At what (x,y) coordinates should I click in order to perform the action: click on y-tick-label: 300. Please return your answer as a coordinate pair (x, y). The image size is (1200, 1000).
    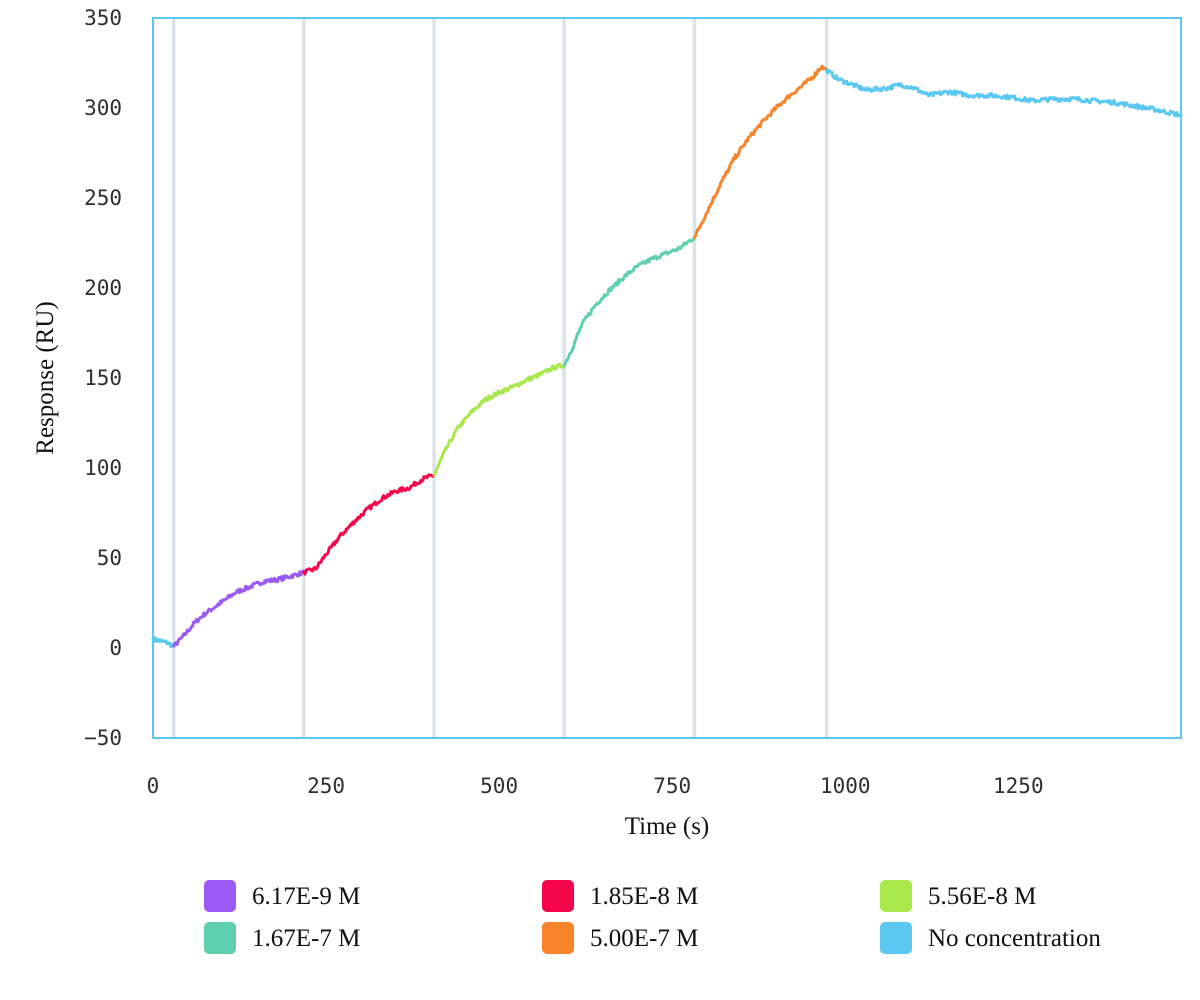
    Looking at the image, I should click on (103, 108).